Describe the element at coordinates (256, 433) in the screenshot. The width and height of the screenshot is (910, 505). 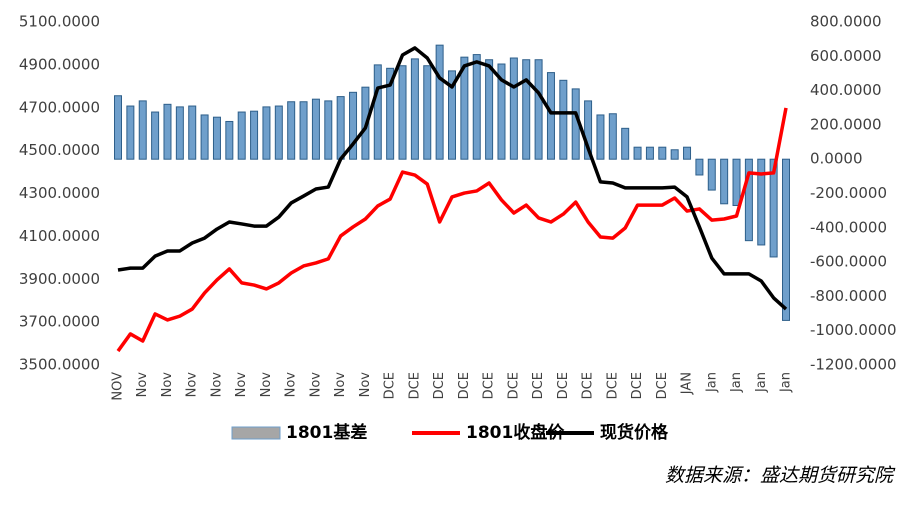
I see `legend-swatch` at that location.